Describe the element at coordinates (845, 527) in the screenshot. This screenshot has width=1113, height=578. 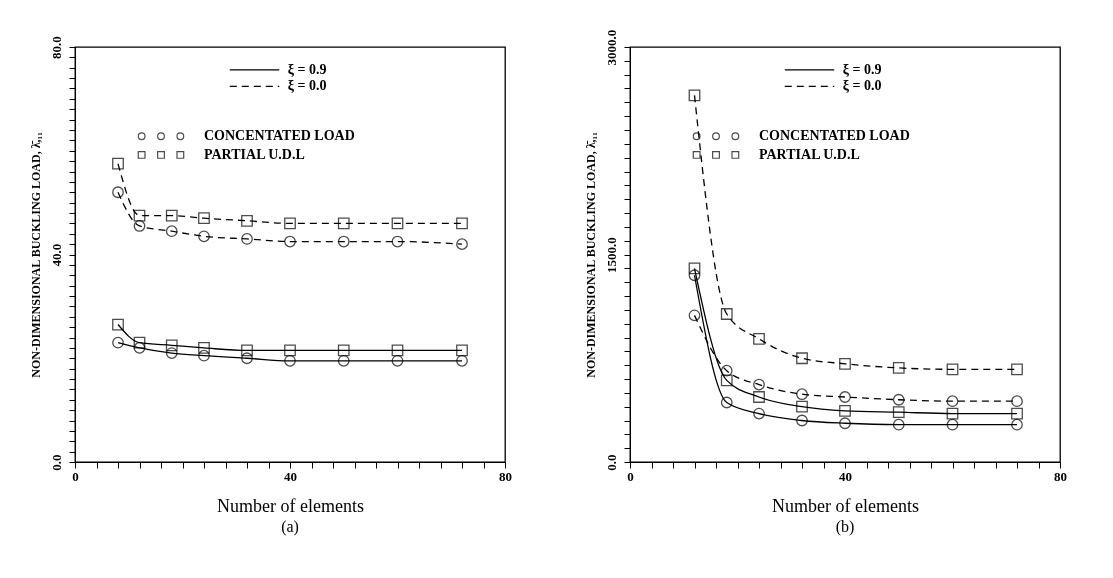
I see `text: (b)` at that location.